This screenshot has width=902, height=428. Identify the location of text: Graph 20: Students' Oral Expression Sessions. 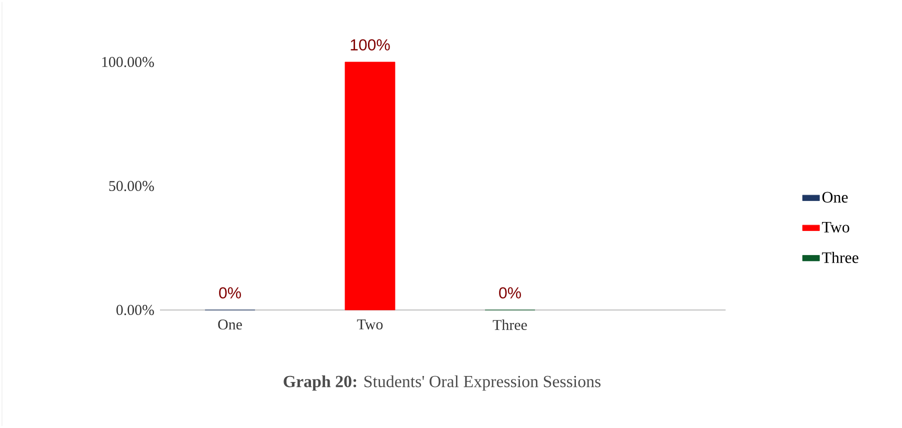
(442, 383).